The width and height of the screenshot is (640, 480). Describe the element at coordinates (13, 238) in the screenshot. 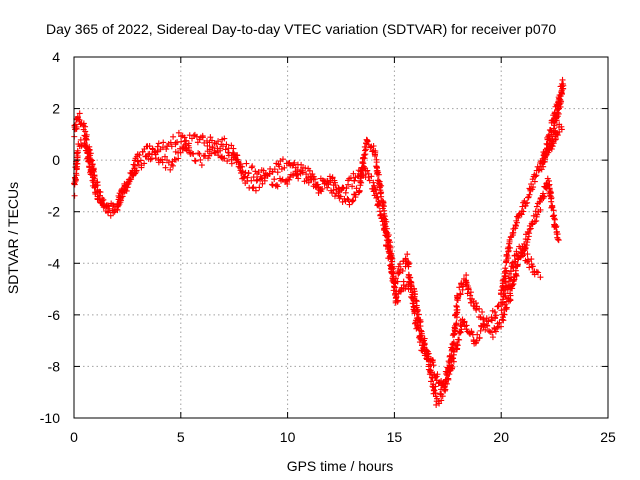

I see `y-axis-title: SDTVAR / TECUs` at that location.